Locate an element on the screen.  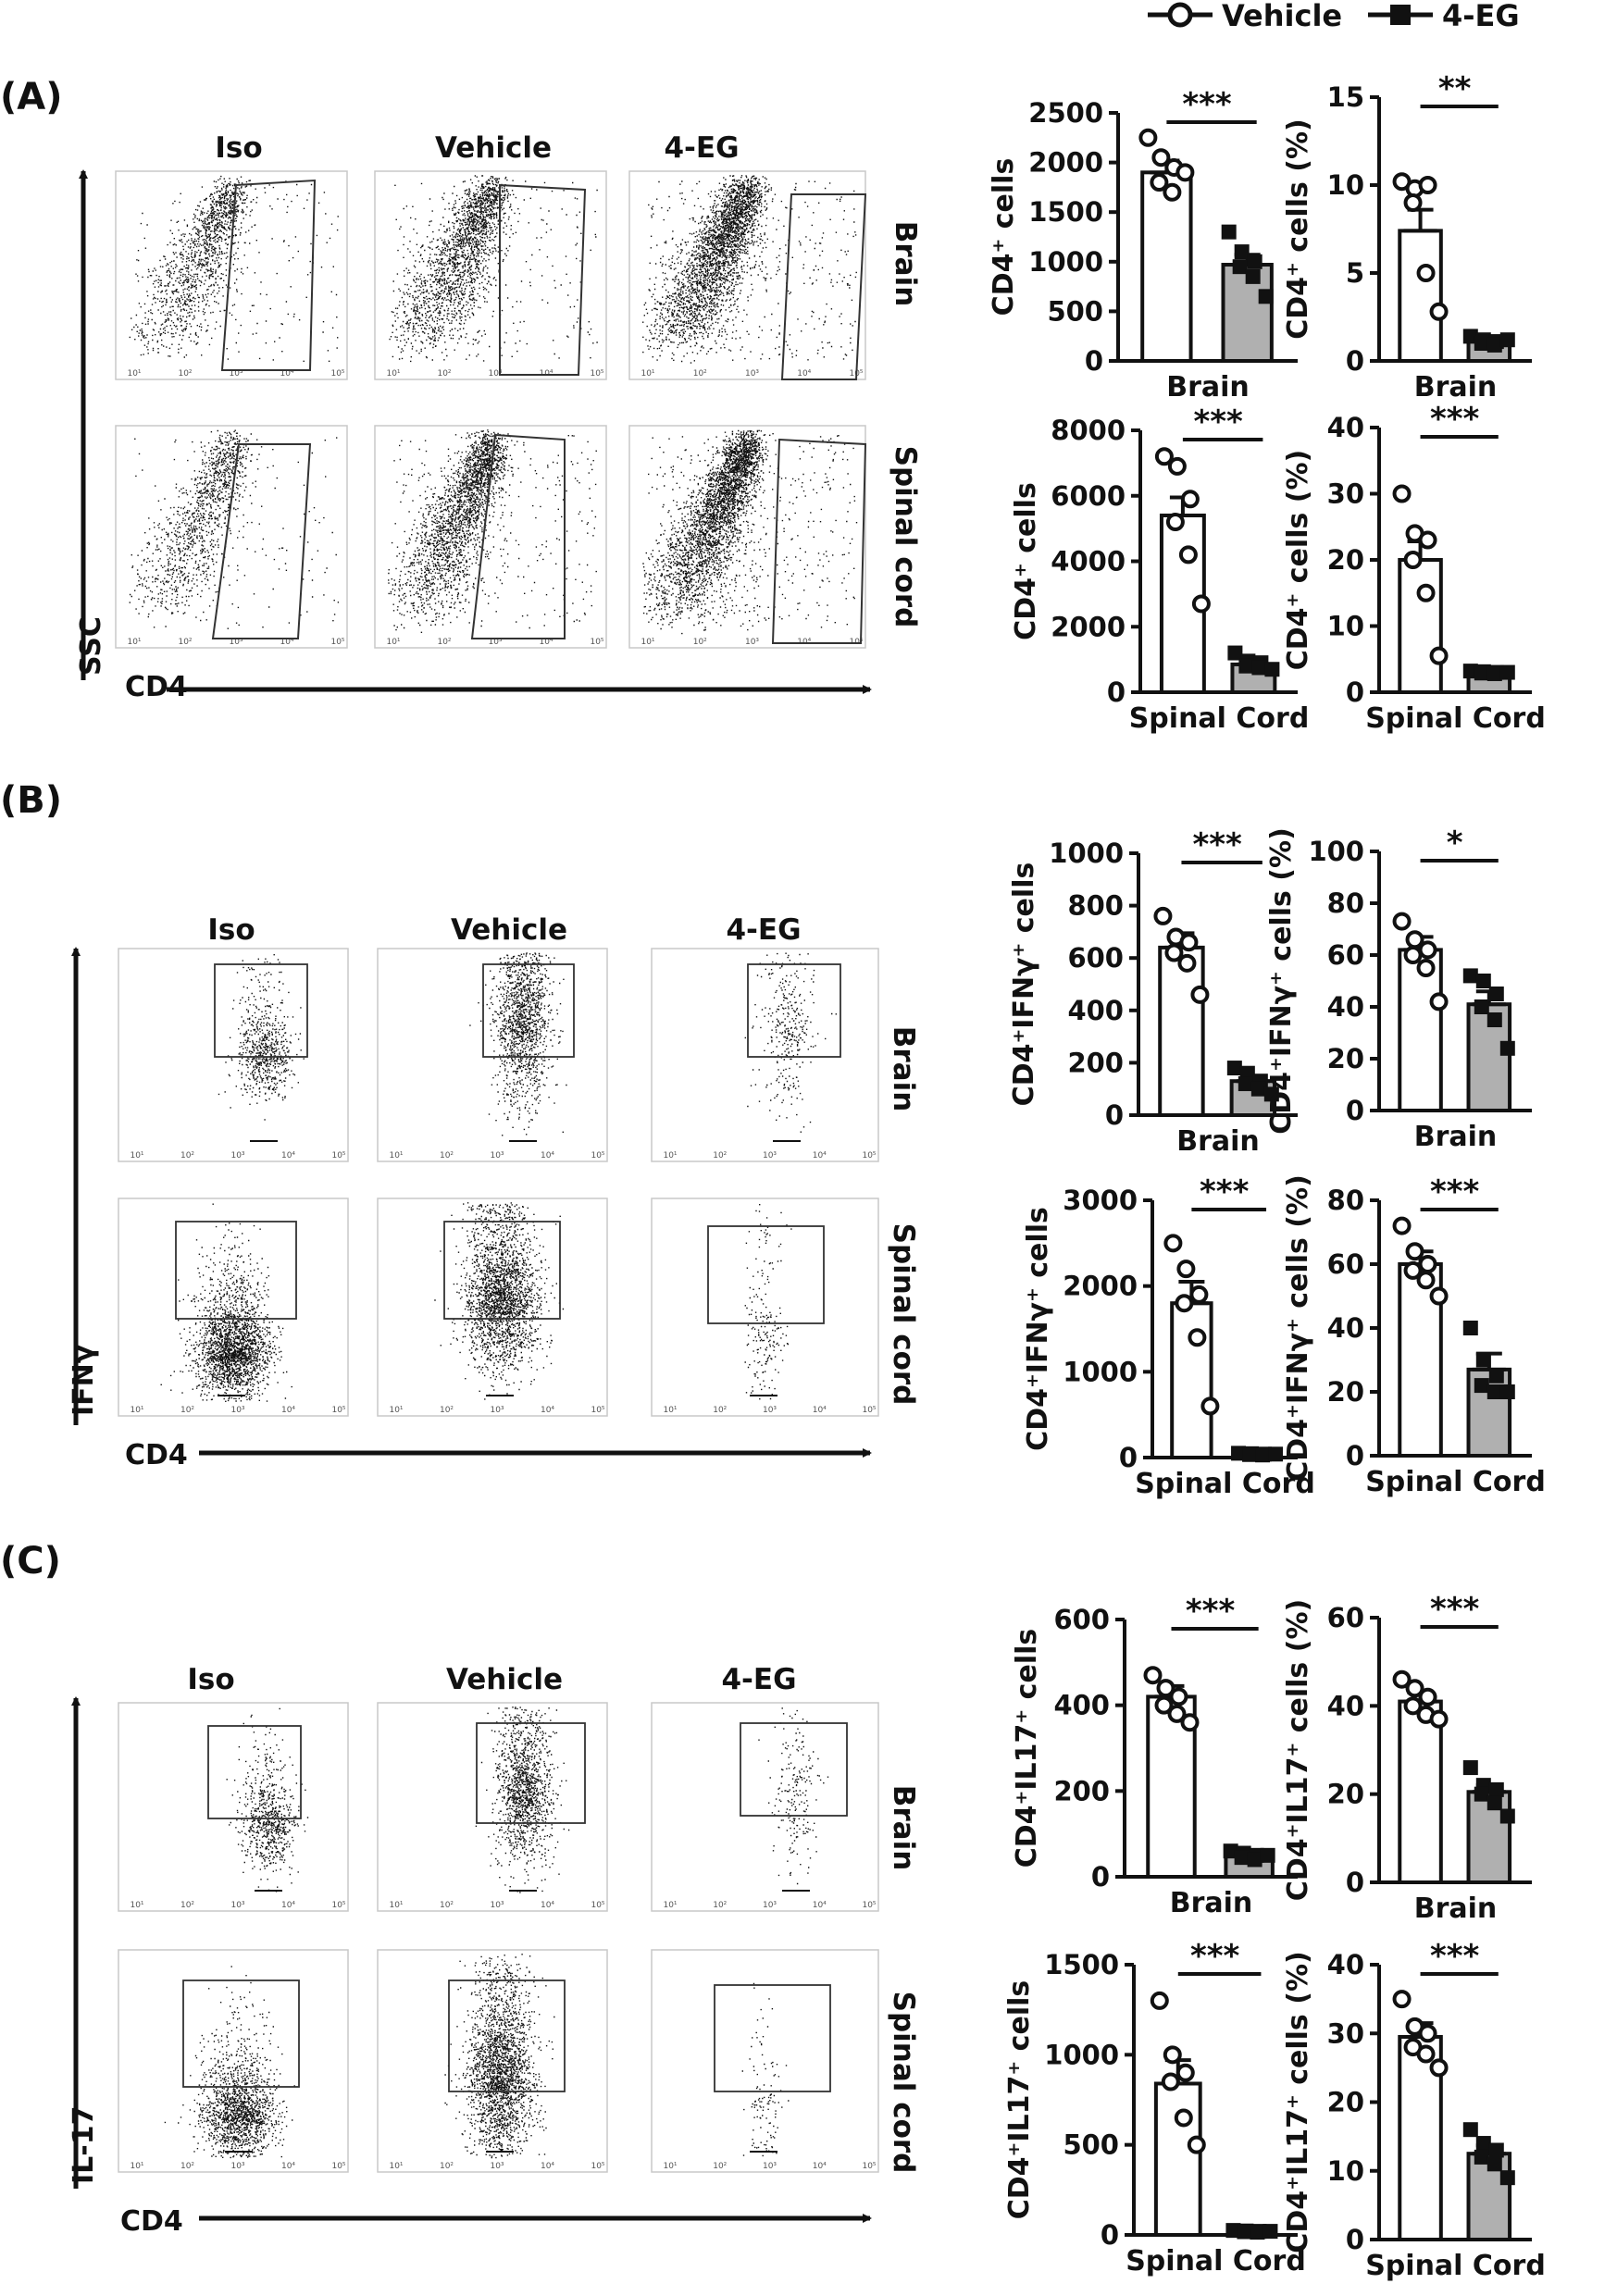
y-tick-label: 400 is located at coordinates (1082, 1706).